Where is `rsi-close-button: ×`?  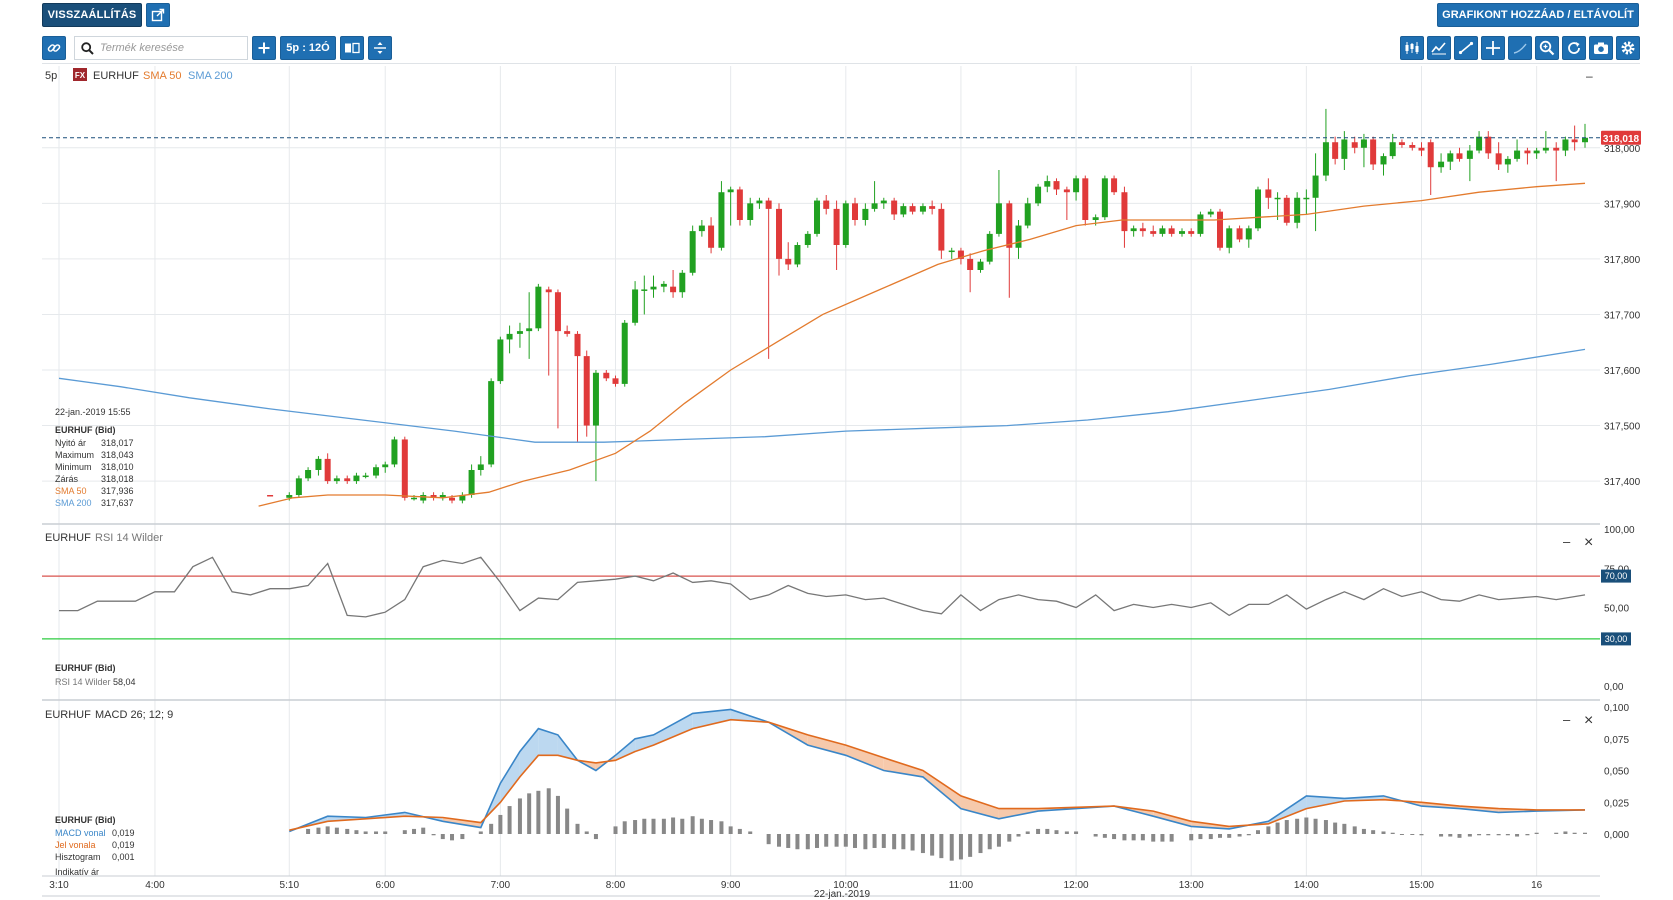 rsi-close-button: × is located at coordinates (1588, 542).